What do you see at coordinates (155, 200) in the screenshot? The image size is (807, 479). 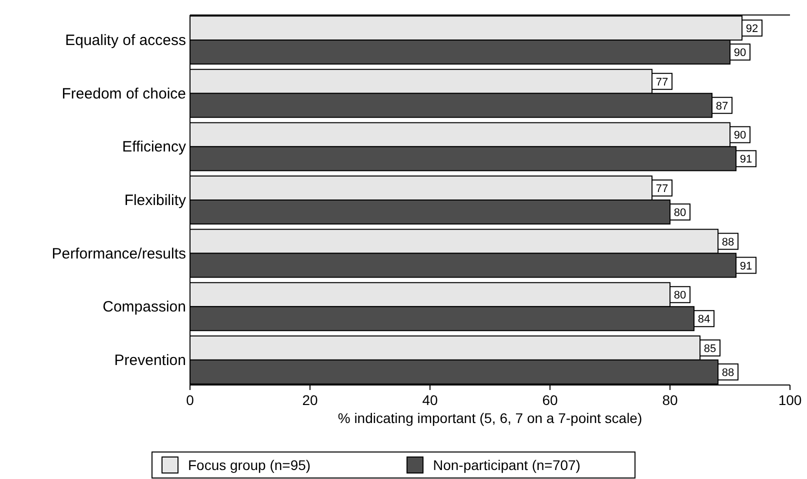 I see `y-tick-label: Flexibility` at bounding box center [155, 200].